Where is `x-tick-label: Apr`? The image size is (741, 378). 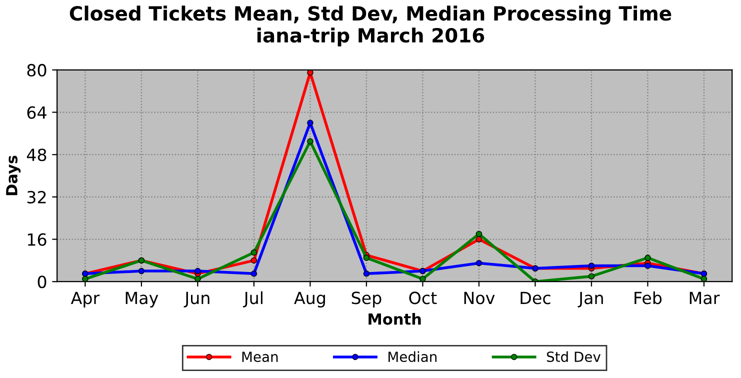 x-tick-label: Apr is located at coordinates (85, 300).